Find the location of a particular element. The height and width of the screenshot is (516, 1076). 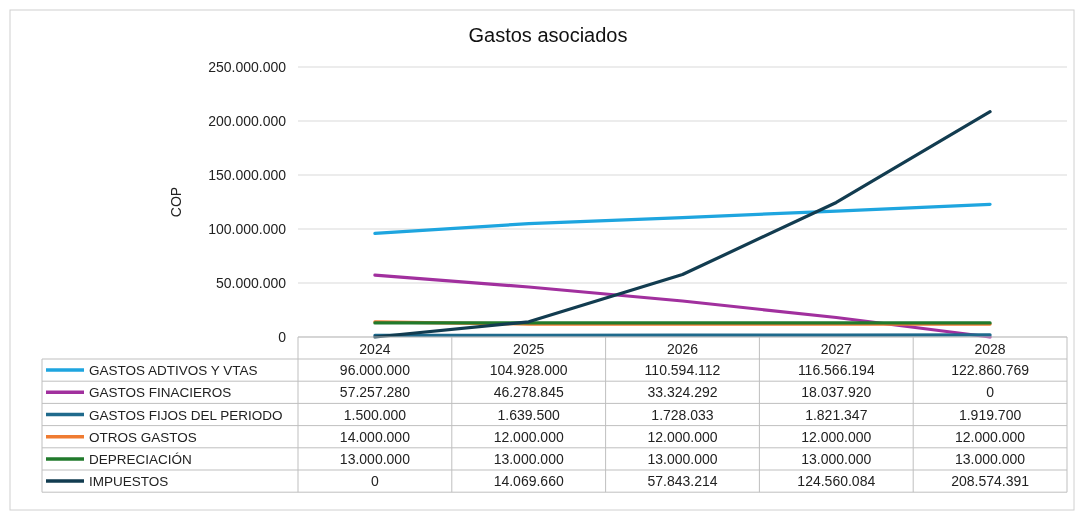

y-tick-label: 150.000.000 is located at coordinates (247, 175).